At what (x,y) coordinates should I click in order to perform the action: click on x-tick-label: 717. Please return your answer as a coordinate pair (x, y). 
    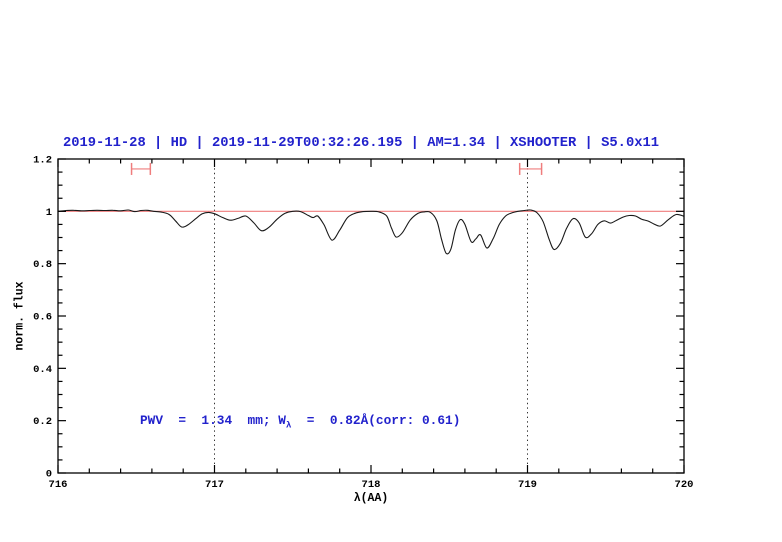
    Looking at the image, I should click on (214, 485).